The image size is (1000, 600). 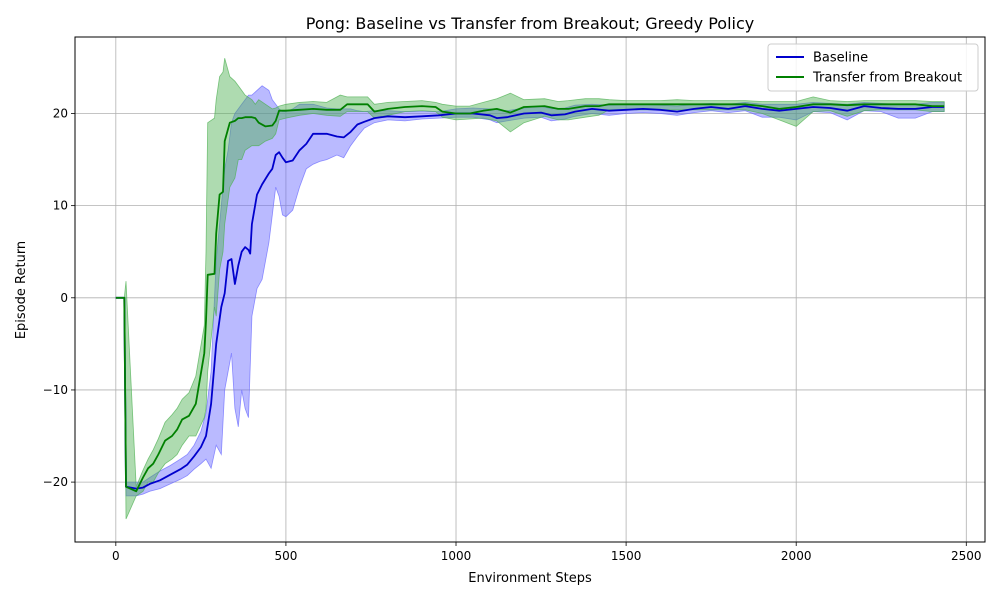 What do you see at coordinates (456, 556) in the screenshot?
I see `x-tick-label: 1000` at bounding box center [456, 556].